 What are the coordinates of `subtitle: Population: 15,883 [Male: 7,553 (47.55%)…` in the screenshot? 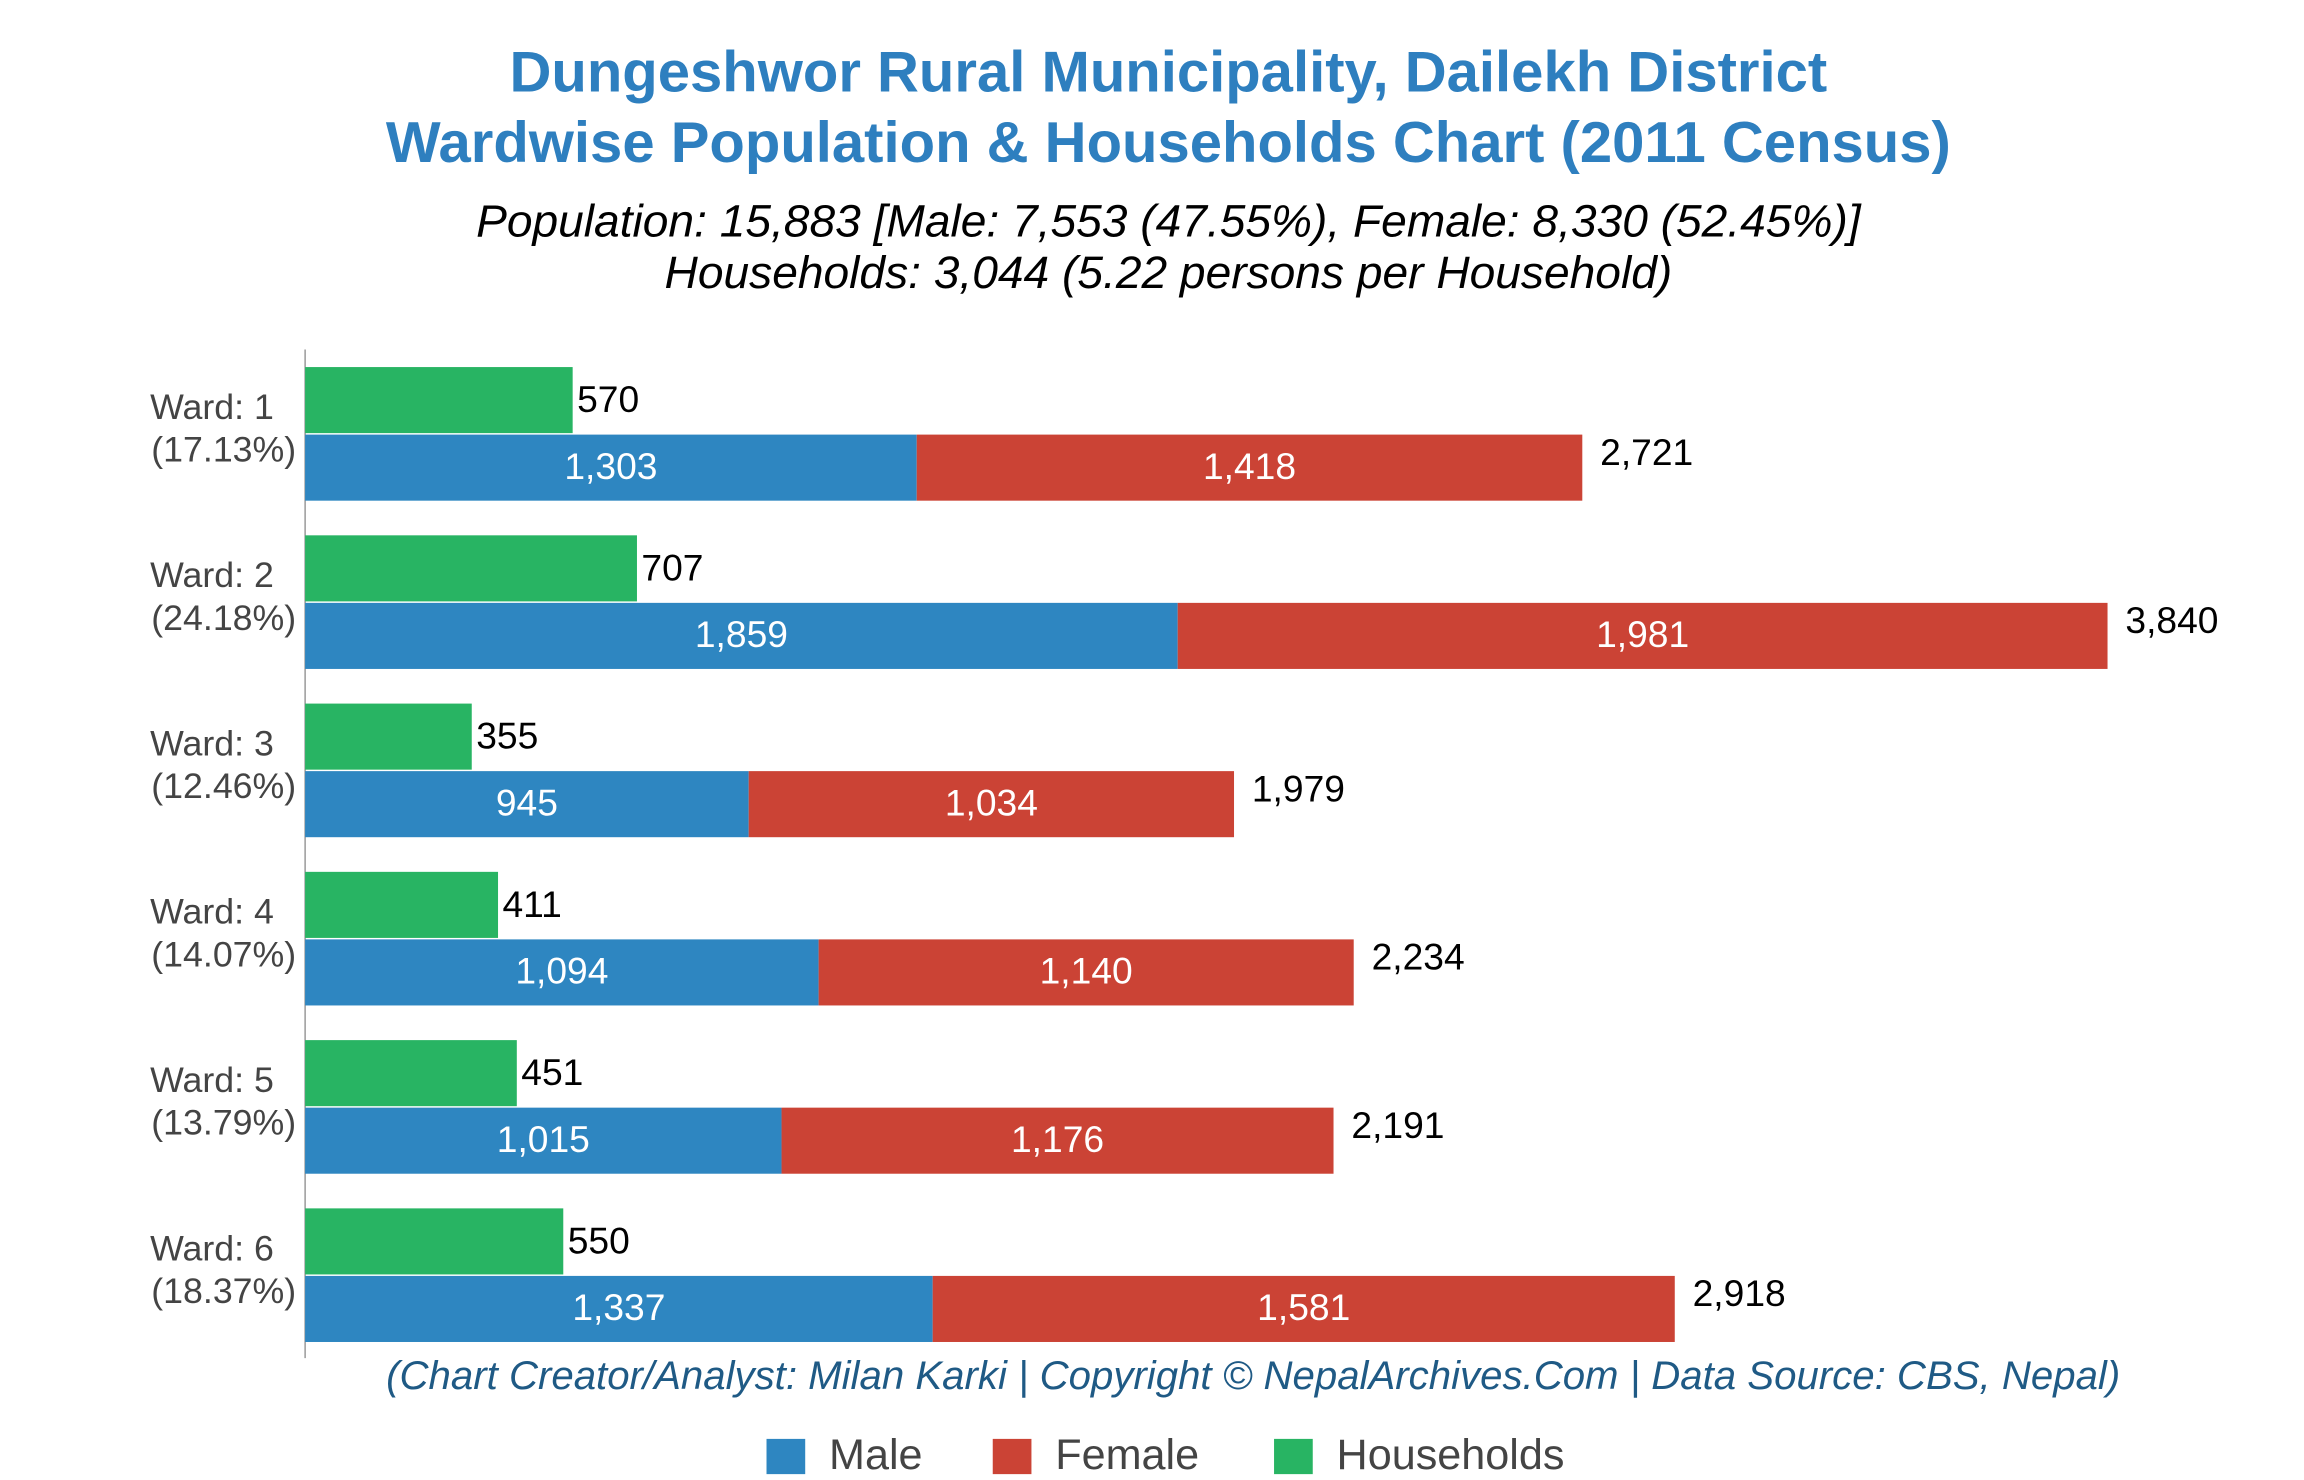 It's located at (1169, 221).